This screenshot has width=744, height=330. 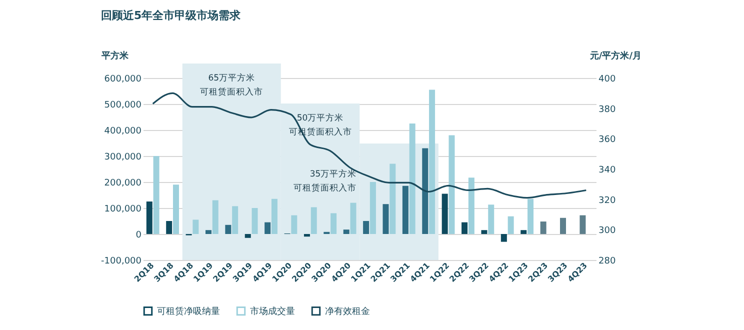 I want to click on y-tick-label: -100,000, so click(x=121, y=261).